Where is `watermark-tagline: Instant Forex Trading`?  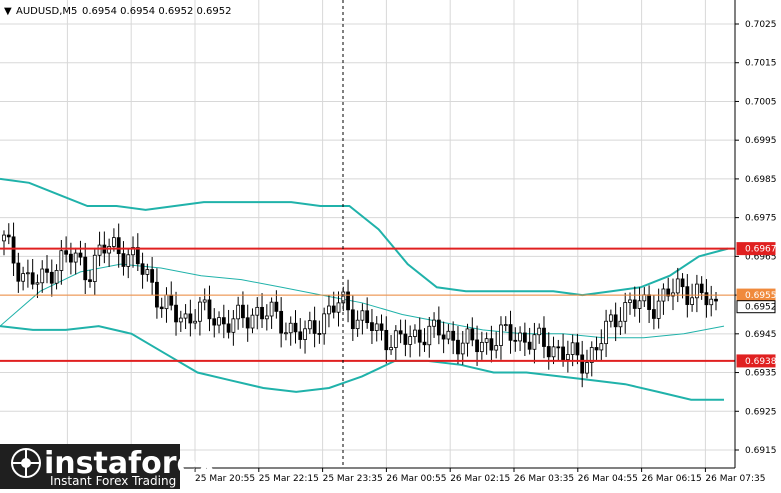 watermark-tagline: Instant Forex Trading is located at coordinates (113, 481).